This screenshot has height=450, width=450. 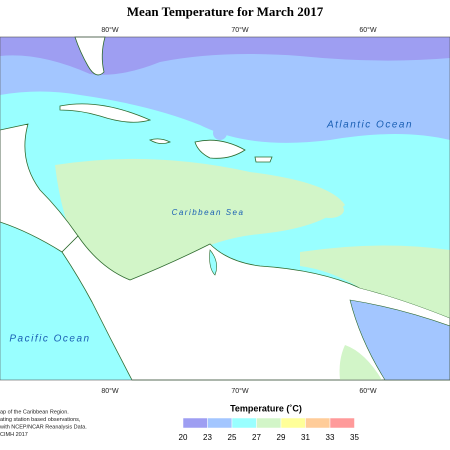 I want to click on legend-tick: 25, so click(x=232, y=437).